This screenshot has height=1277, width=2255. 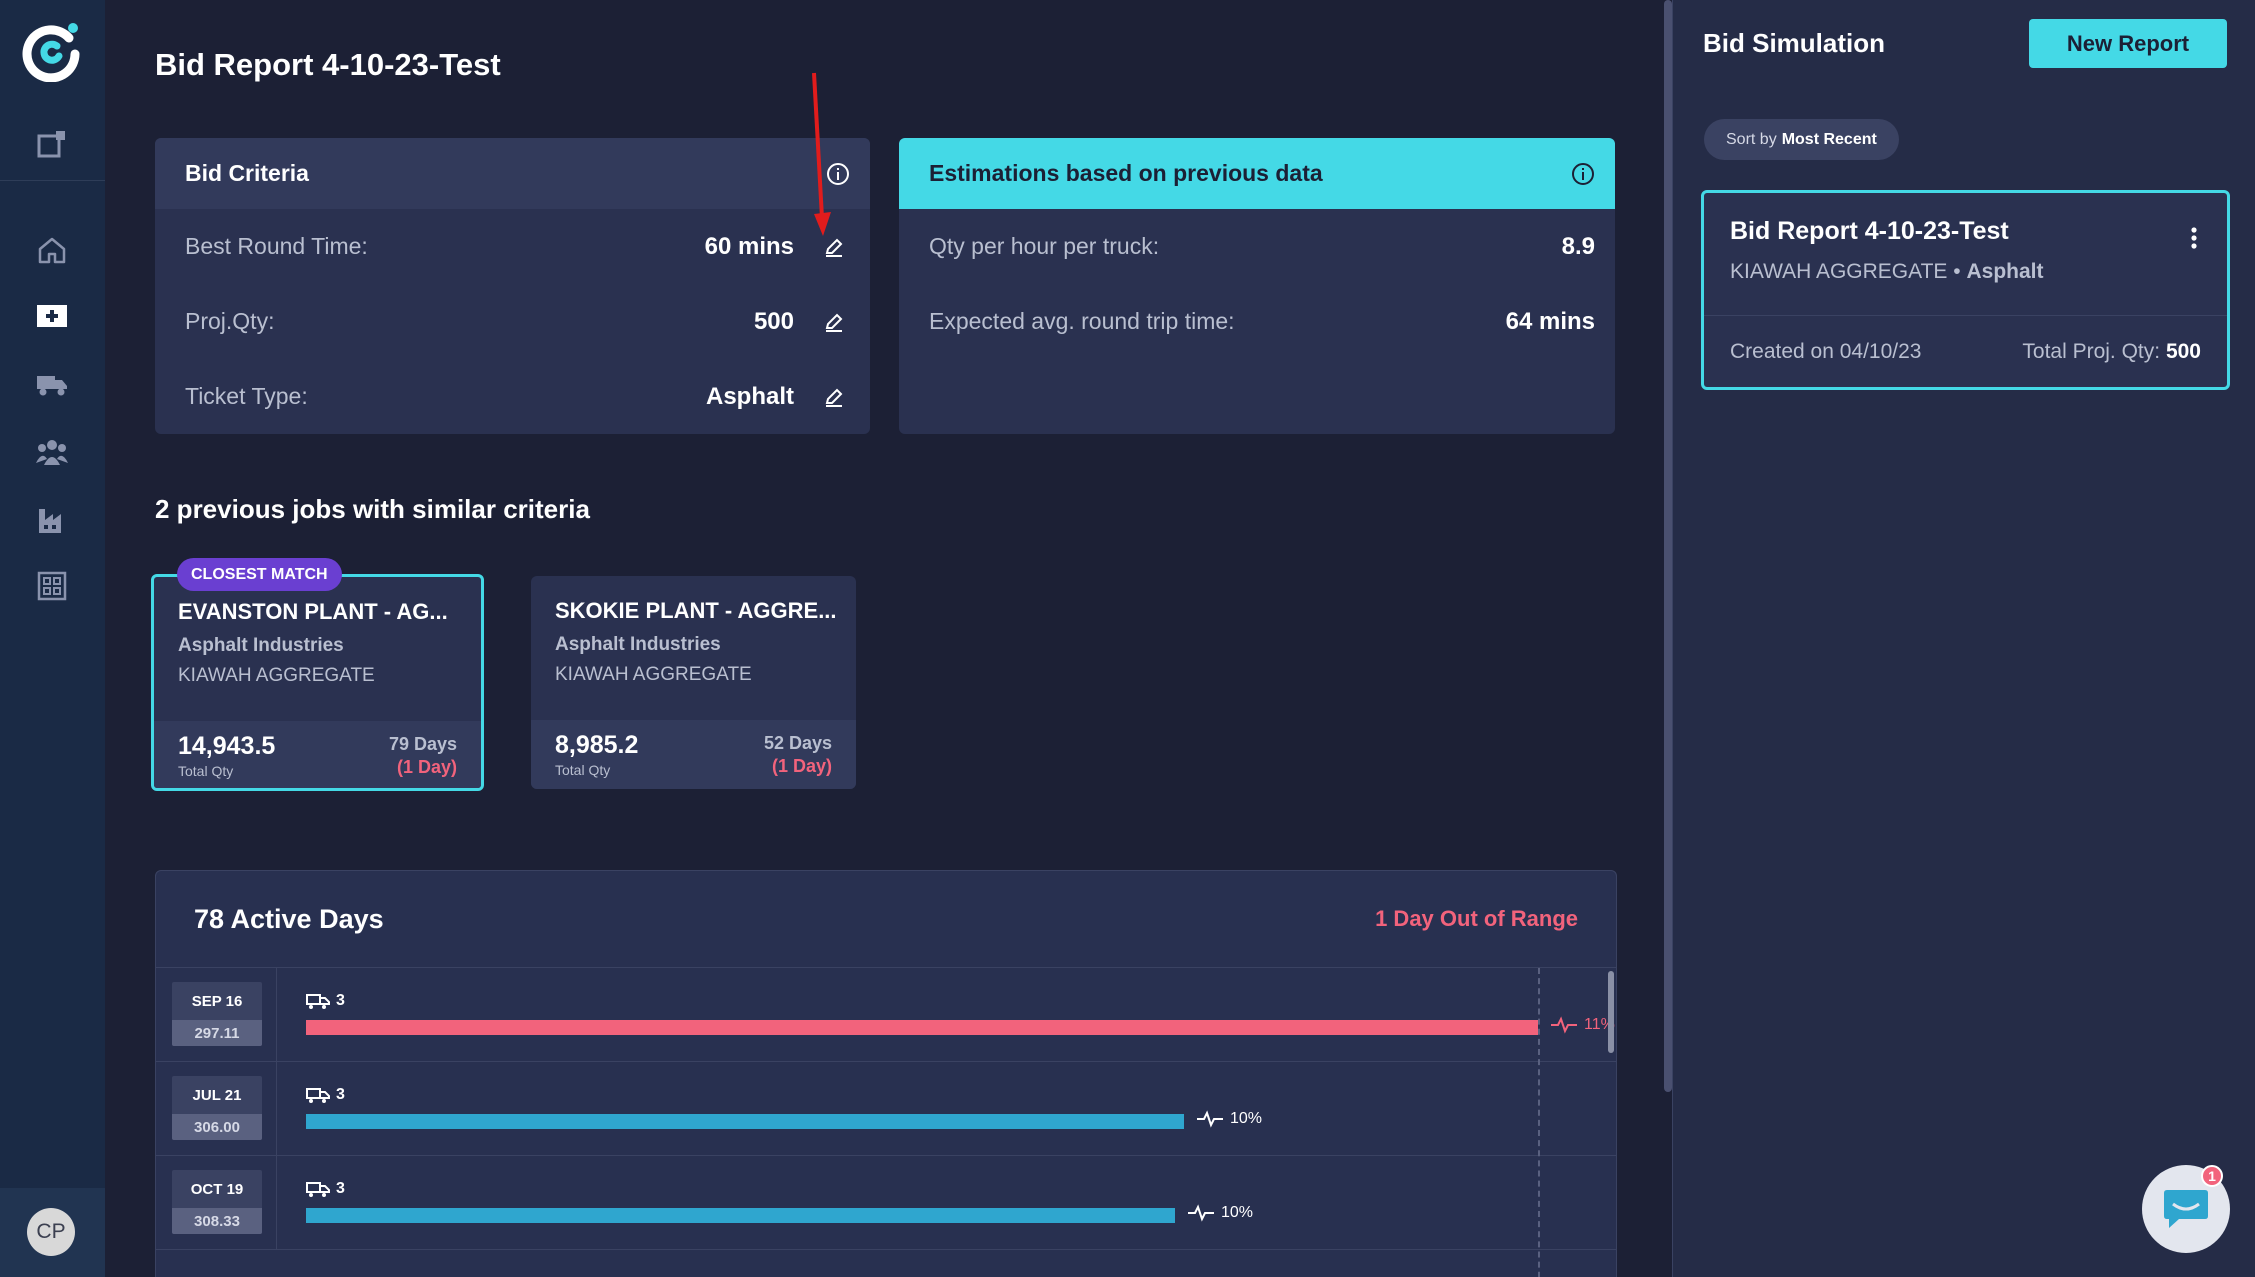 I want to click on criteria-row-round-time: Best Round Time: 60 mins, so click(x=512, y=246).